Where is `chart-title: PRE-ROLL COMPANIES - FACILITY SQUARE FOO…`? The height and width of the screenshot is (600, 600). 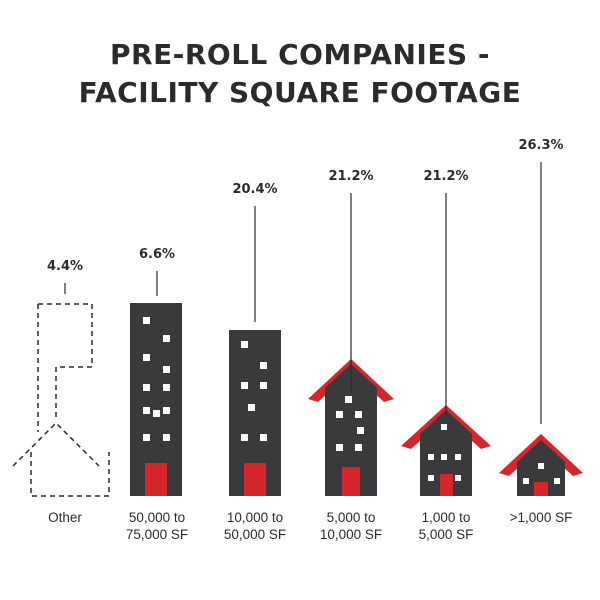
chart-title: PRE-ROLL COMPANIES - FACILITY SQUARE FOO… is located at coordinates (300, 74).